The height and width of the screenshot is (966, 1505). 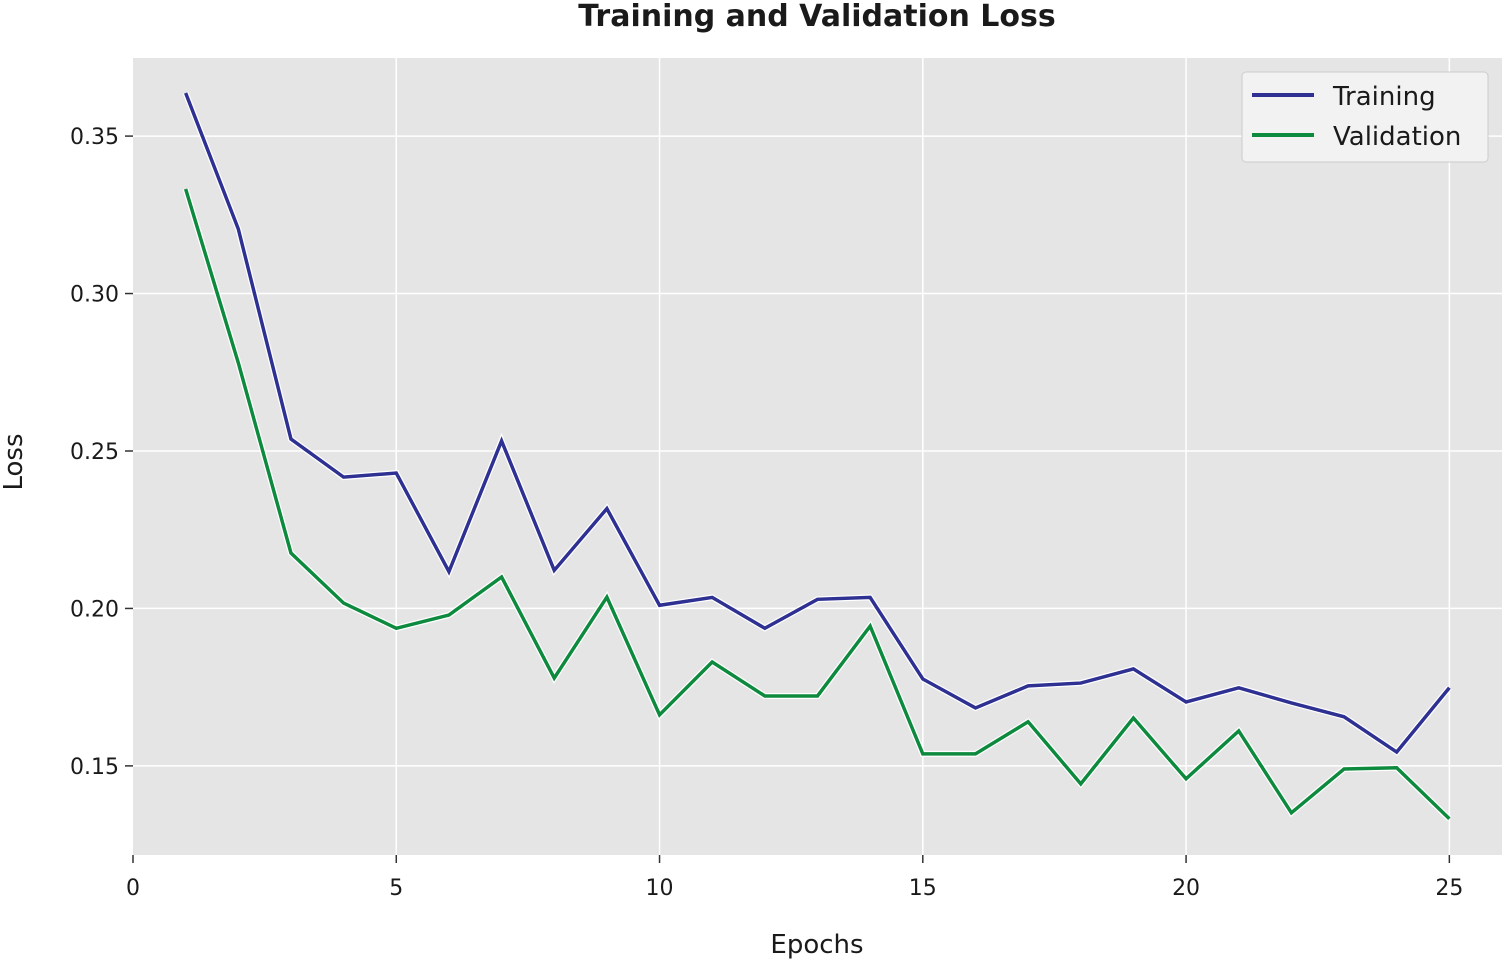 I want to click on x-tick-label: 15, so click(x=923, y=888).